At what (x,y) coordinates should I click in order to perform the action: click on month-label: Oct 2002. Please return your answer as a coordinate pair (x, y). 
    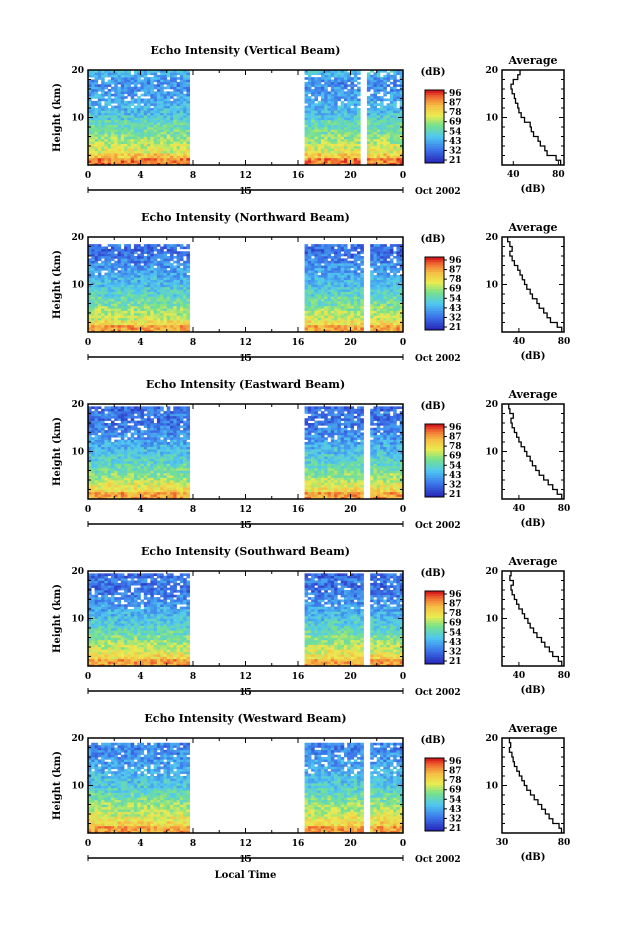
    Looking at the image, I should click on (438, 192).